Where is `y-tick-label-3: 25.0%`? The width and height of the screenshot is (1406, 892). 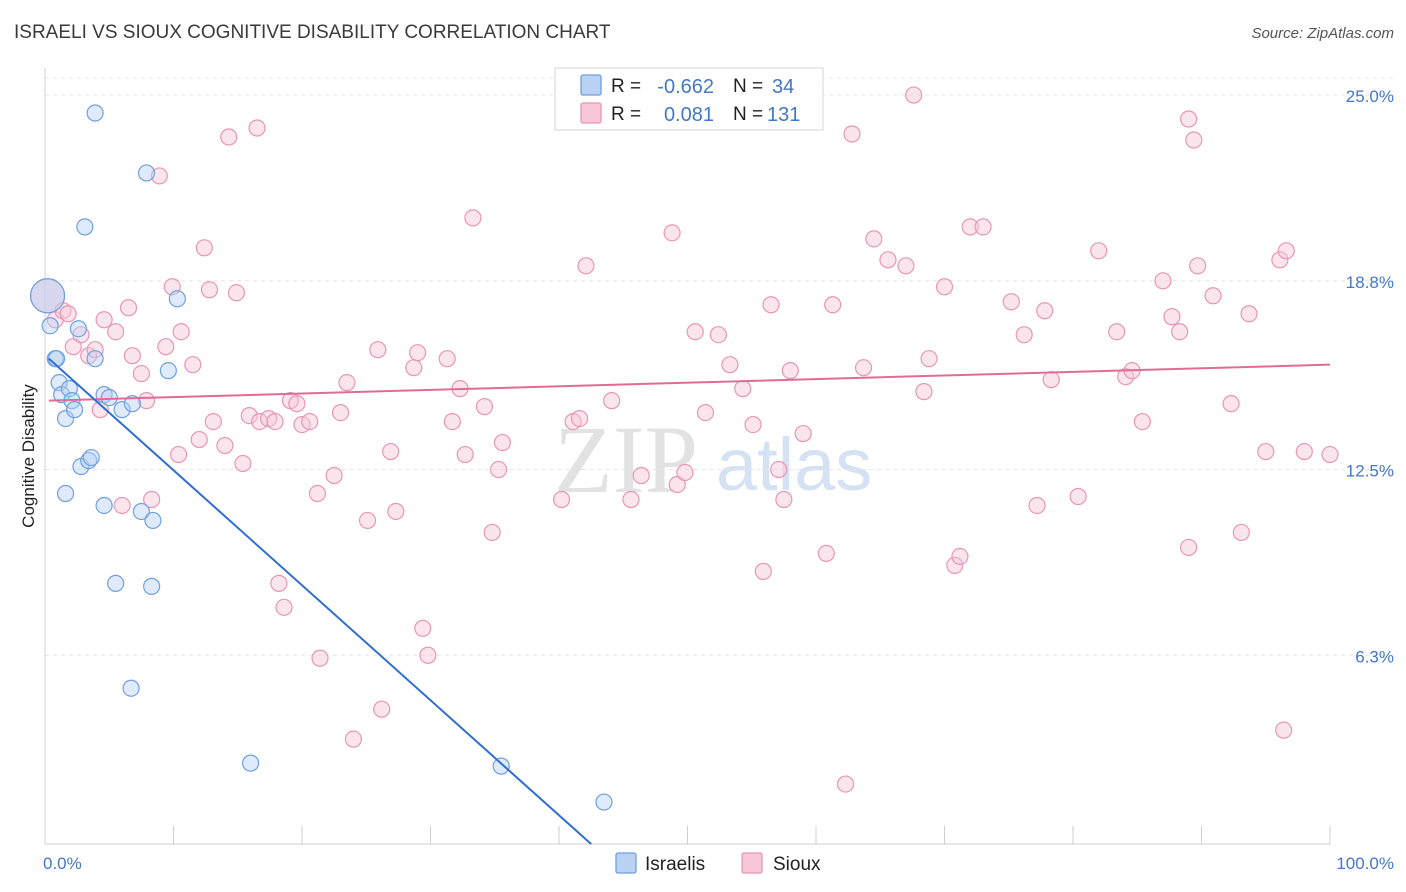 y-tick-label-3: 25.0% is located at coordinates (1370, 96).